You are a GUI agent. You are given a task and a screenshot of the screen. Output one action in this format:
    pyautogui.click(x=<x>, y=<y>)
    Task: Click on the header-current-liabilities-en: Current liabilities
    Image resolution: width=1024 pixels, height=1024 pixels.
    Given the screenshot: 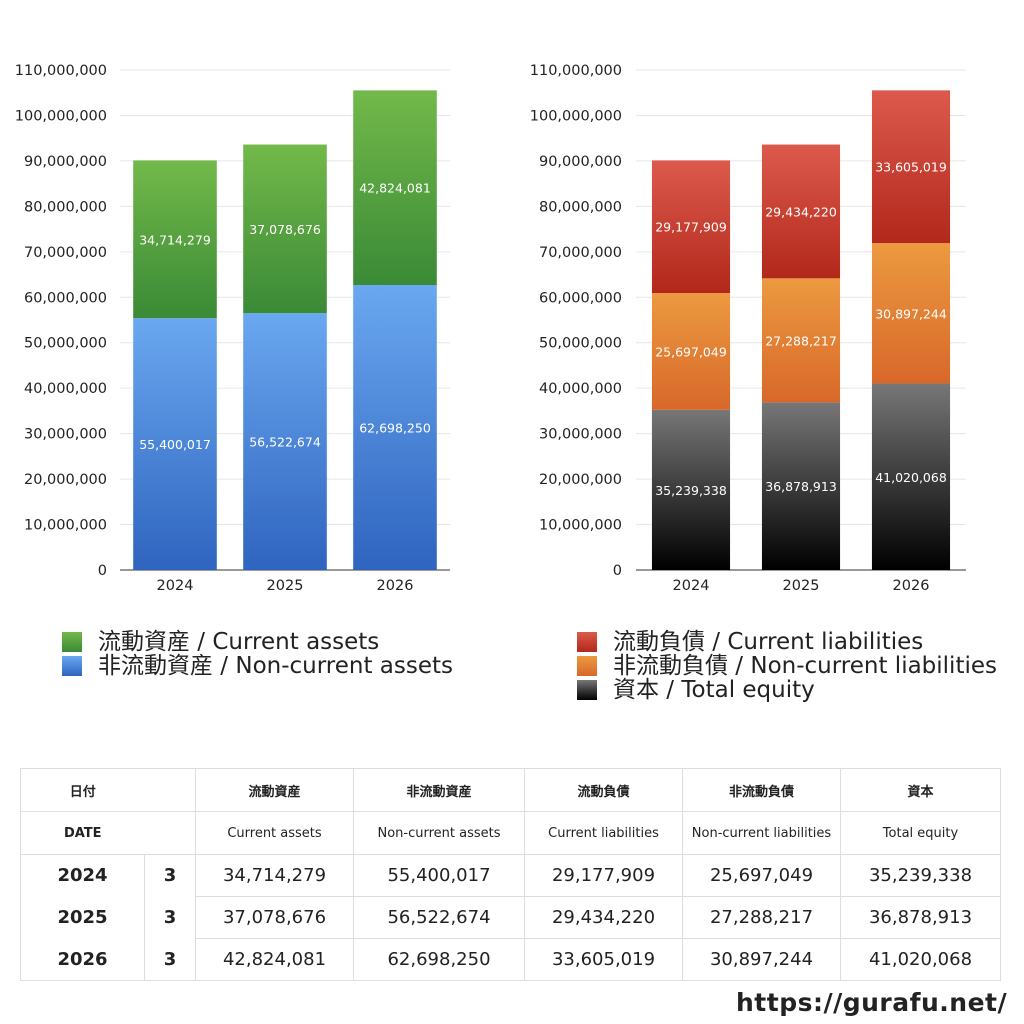 What is the action you would take?
    pyautogui.click(x=603, y=833)
    